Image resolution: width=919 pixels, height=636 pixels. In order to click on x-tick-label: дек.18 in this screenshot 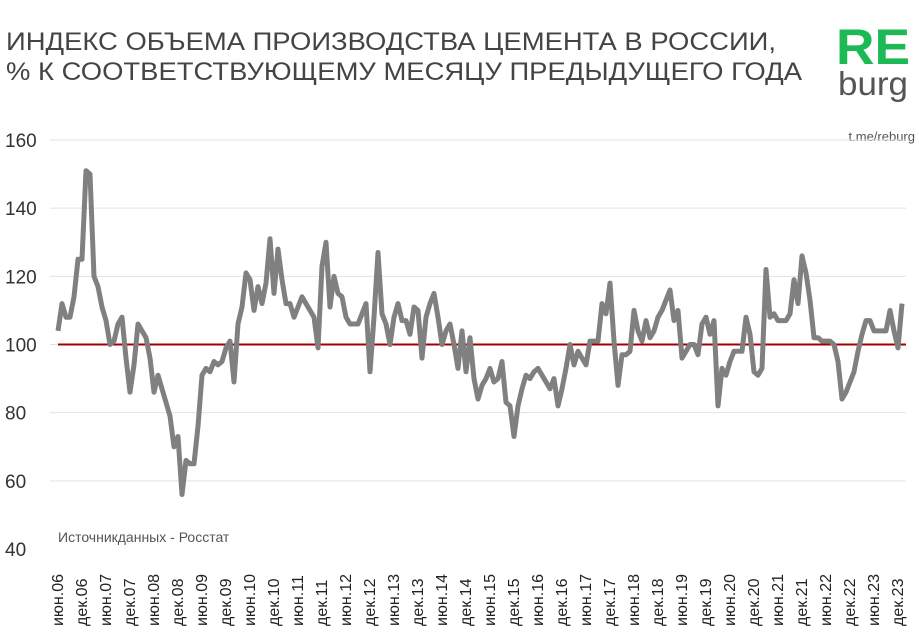, I will do `click(658, 602)`.